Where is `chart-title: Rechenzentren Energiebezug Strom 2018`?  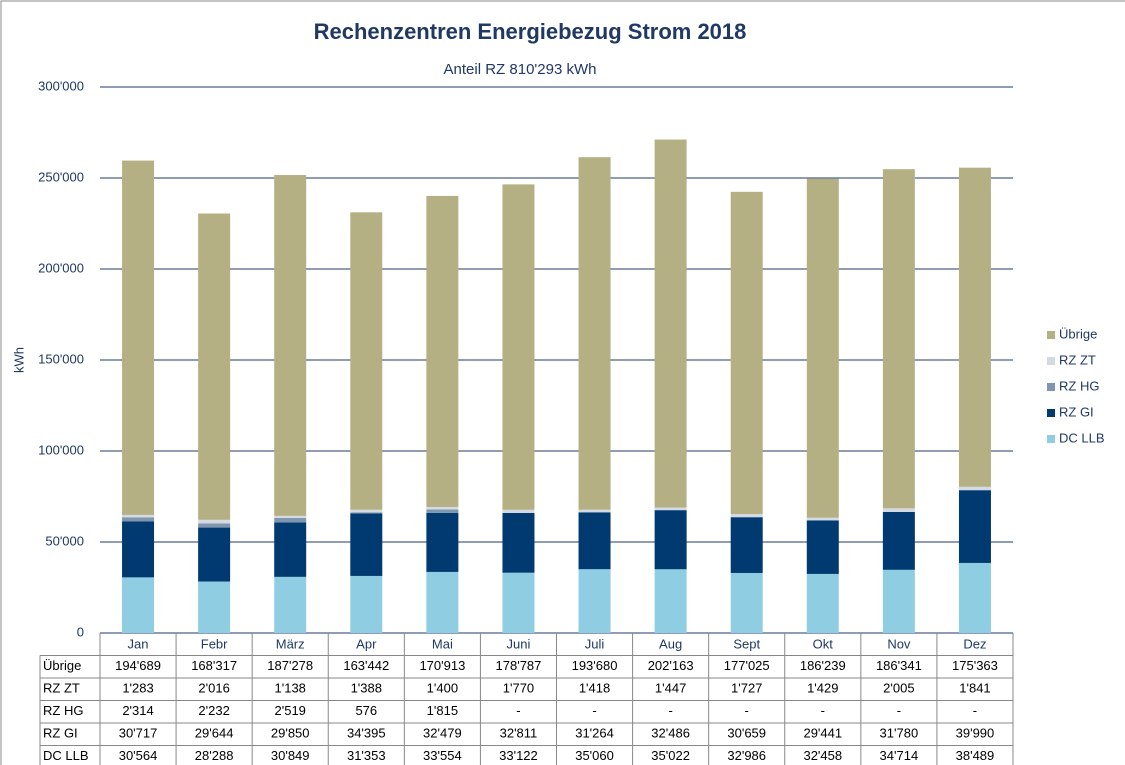
chart-title: Rechenzentren Energiebezug Strom 2018 is located at coordinates (530, 31).